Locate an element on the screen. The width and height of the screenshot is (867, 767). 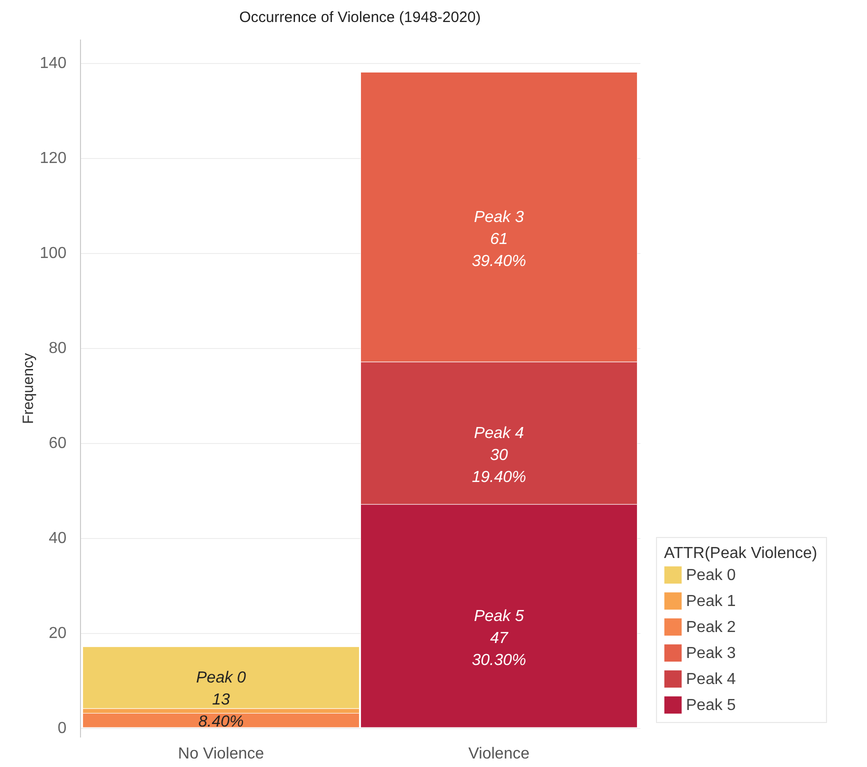
legend-label: Peak 5 is located at coordinates (711, 705).